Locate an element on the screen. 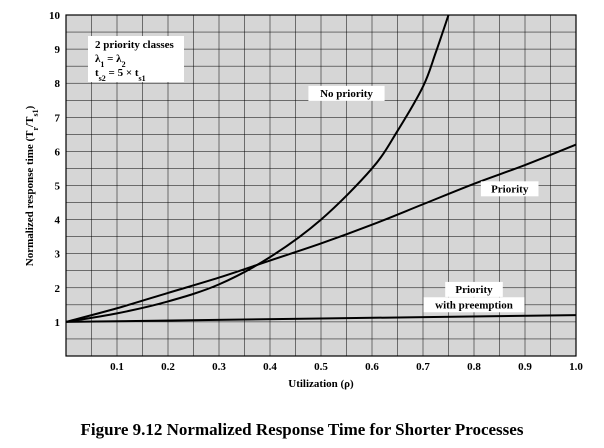 The image size is (604, 448). y-tick-label: 3 is located at coordinates (58, 255).